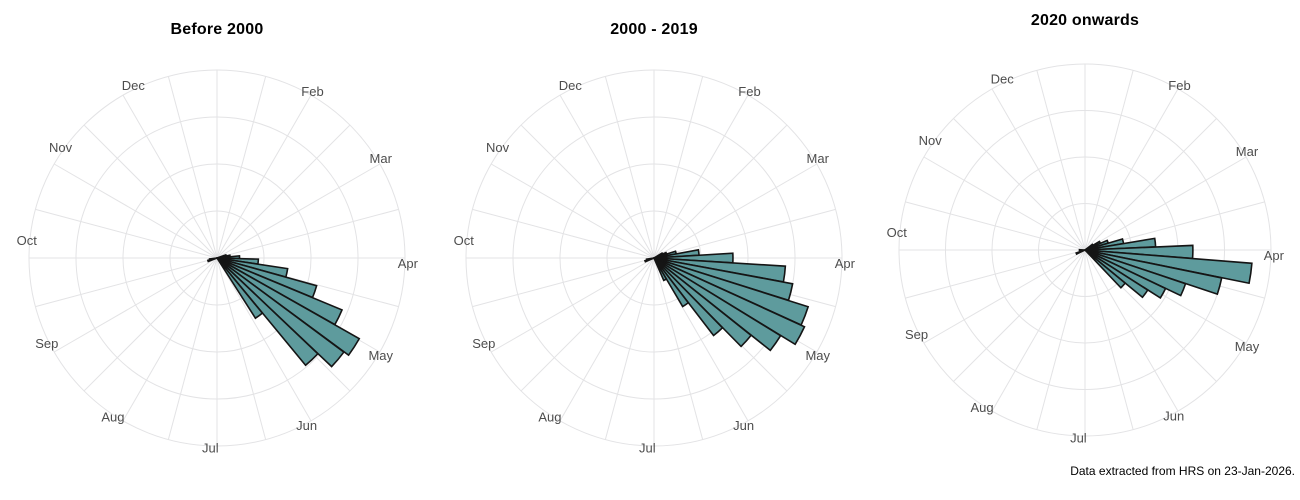 This screenshot has width=1300, height=500. What do you see at coordinates (1182, 471) in the screenshot?
I see `data-source-caption: Data extracted from HRS on 23-Jan-2026.` at bounding box center [1182, 471].